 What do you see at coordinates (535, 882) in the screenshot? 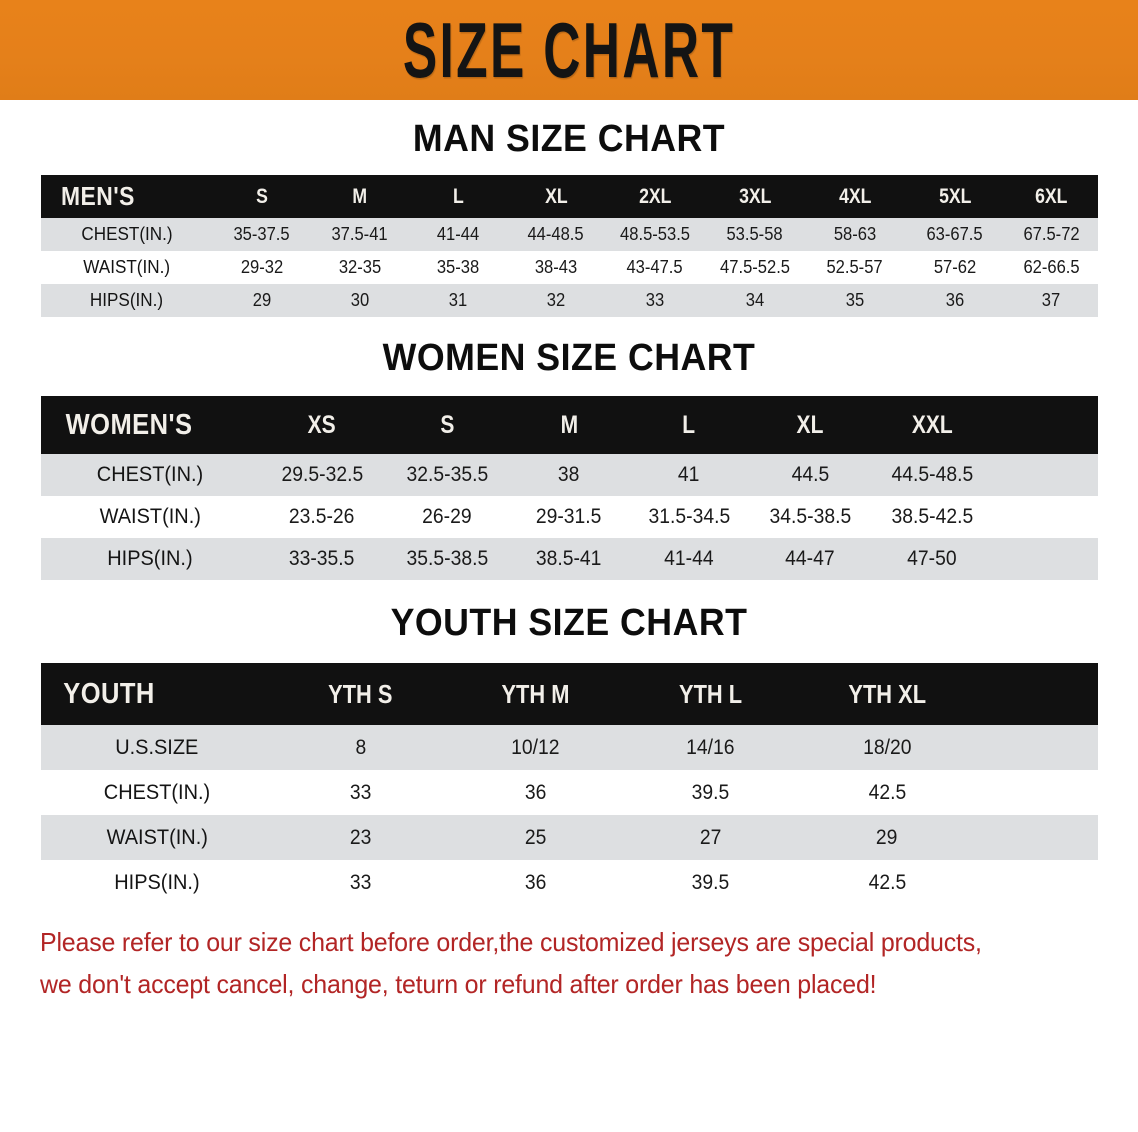
I see `youth-hips-yth-m: 36` at bounding box center [535, 882].